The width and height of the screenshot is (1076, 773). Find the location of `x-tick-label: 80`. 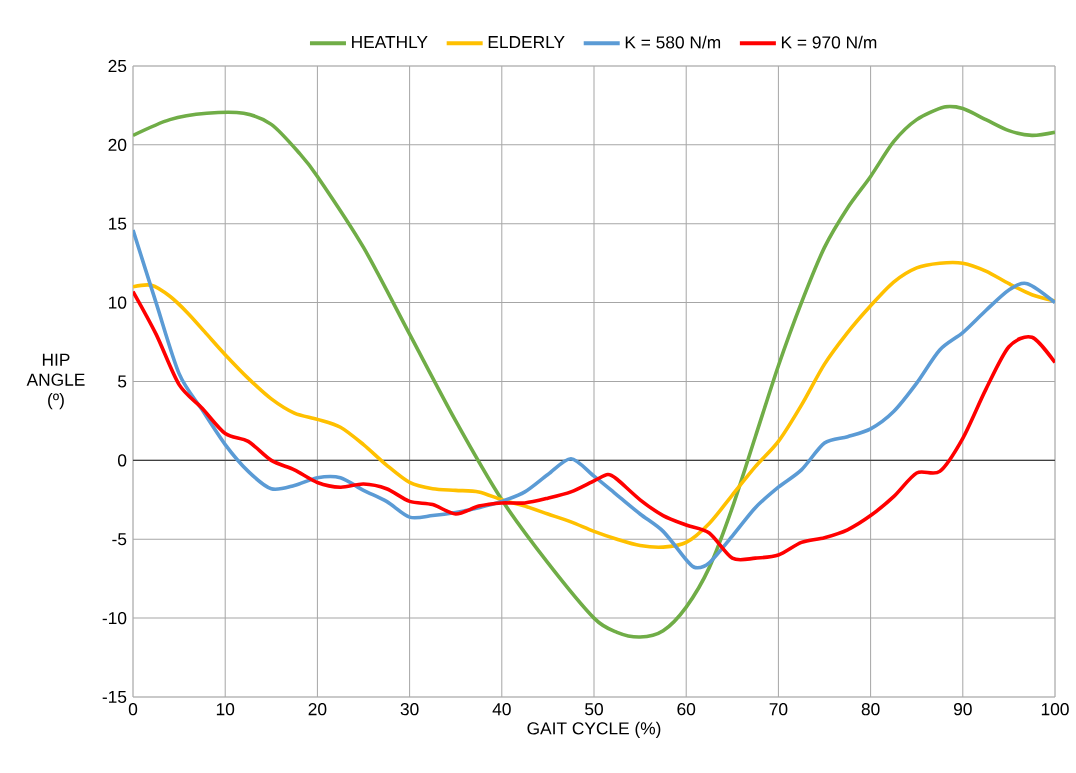

x-tick-label: 80 is located at coordinates (870, 709).